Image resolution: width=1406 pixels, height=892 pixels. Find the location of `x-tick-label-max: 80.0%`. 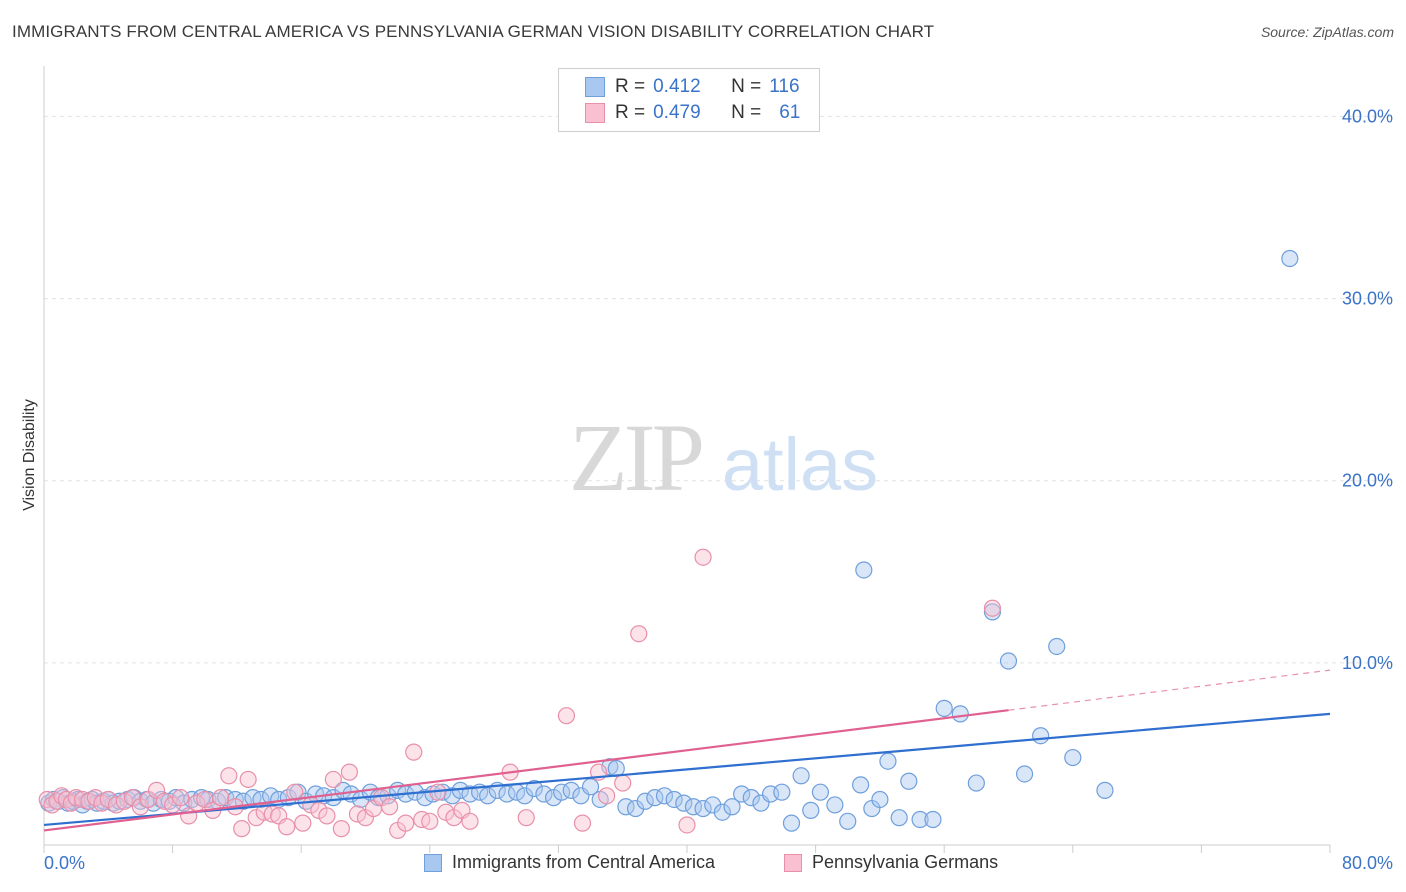

x-tick-label-max: 80.0% is located at coordinates (1367, 863).